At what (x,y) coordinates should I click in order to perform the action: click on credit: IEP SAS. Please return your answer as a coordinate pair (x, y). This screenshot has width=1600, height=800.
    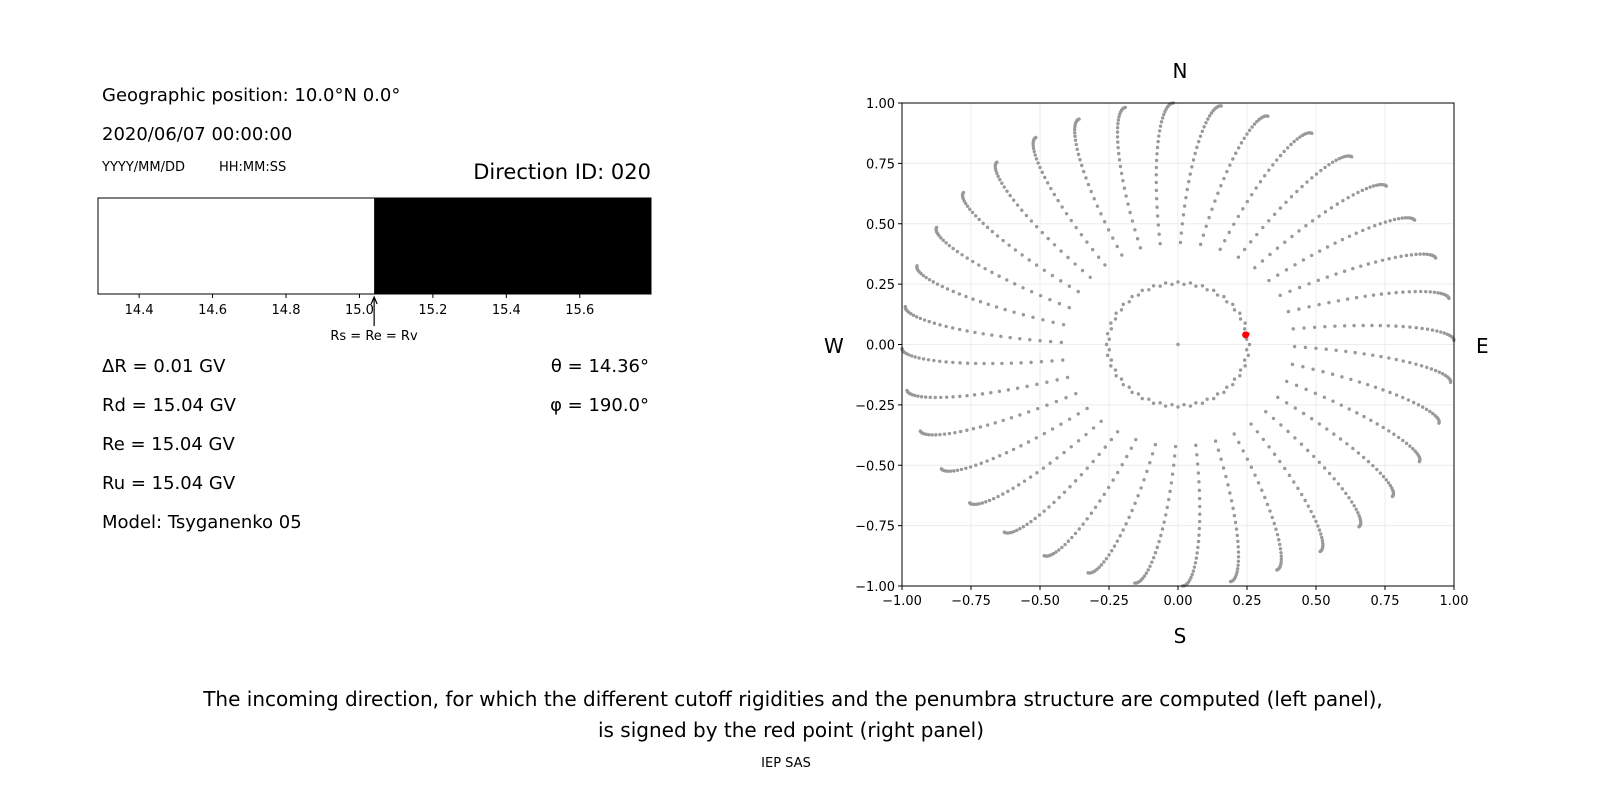
    Looking at the image, I should click on (786, 763).